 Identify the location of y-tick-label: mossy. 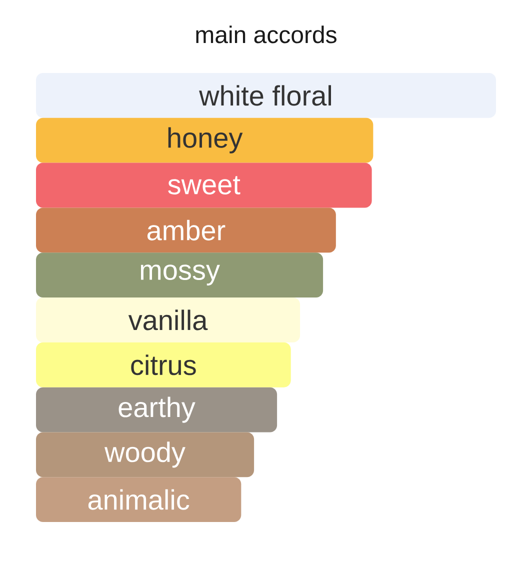
(180, 275).